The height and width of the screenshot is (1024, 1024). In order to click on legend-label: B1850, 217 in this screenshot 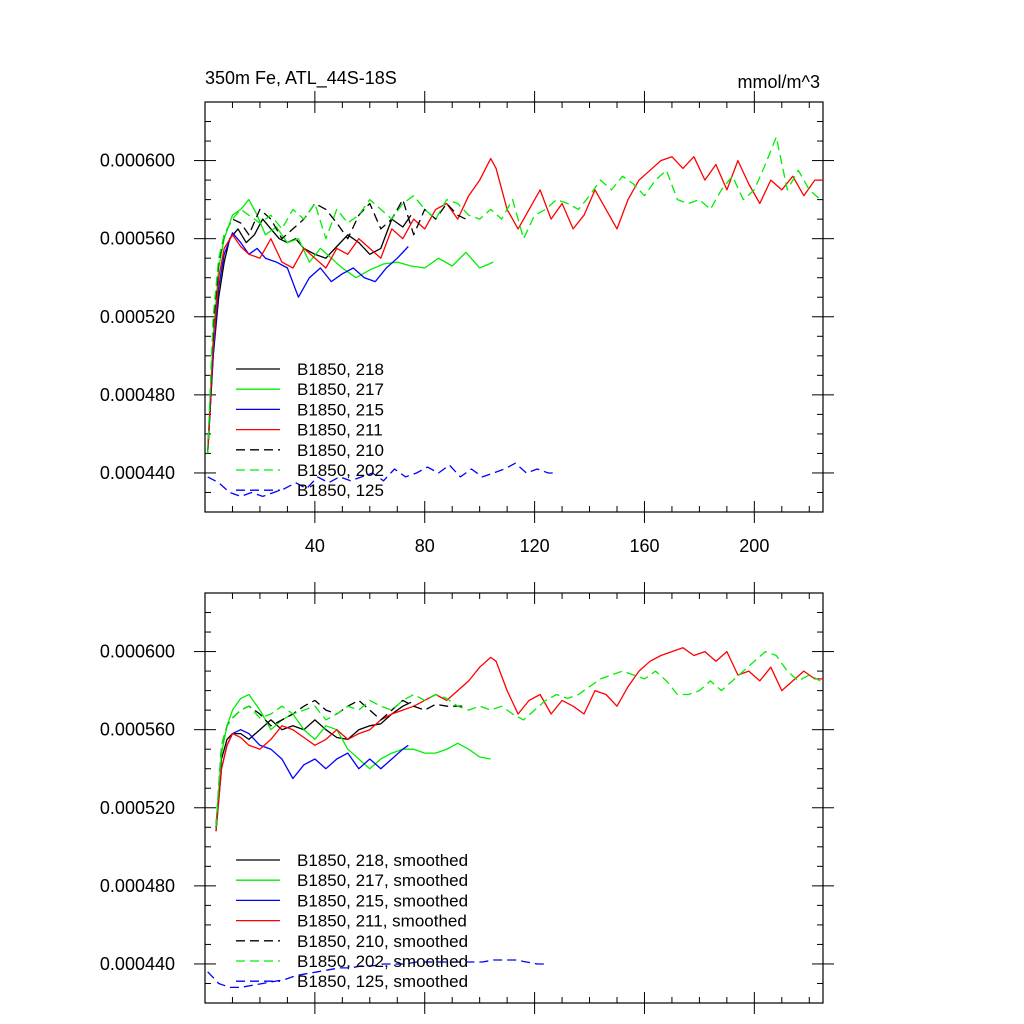, I will do `click(340, 389)`.